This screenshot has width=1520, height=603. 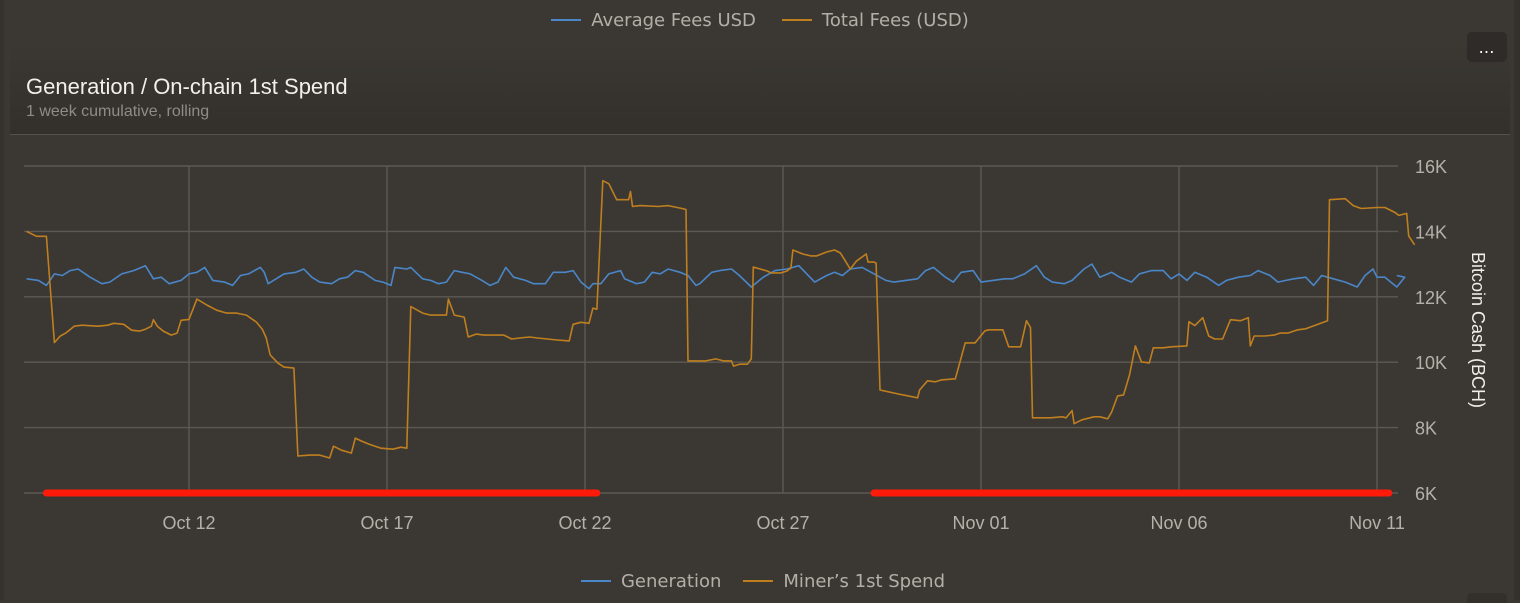 I want to click on next-panel-more-button, so click(x=1487, y=598).